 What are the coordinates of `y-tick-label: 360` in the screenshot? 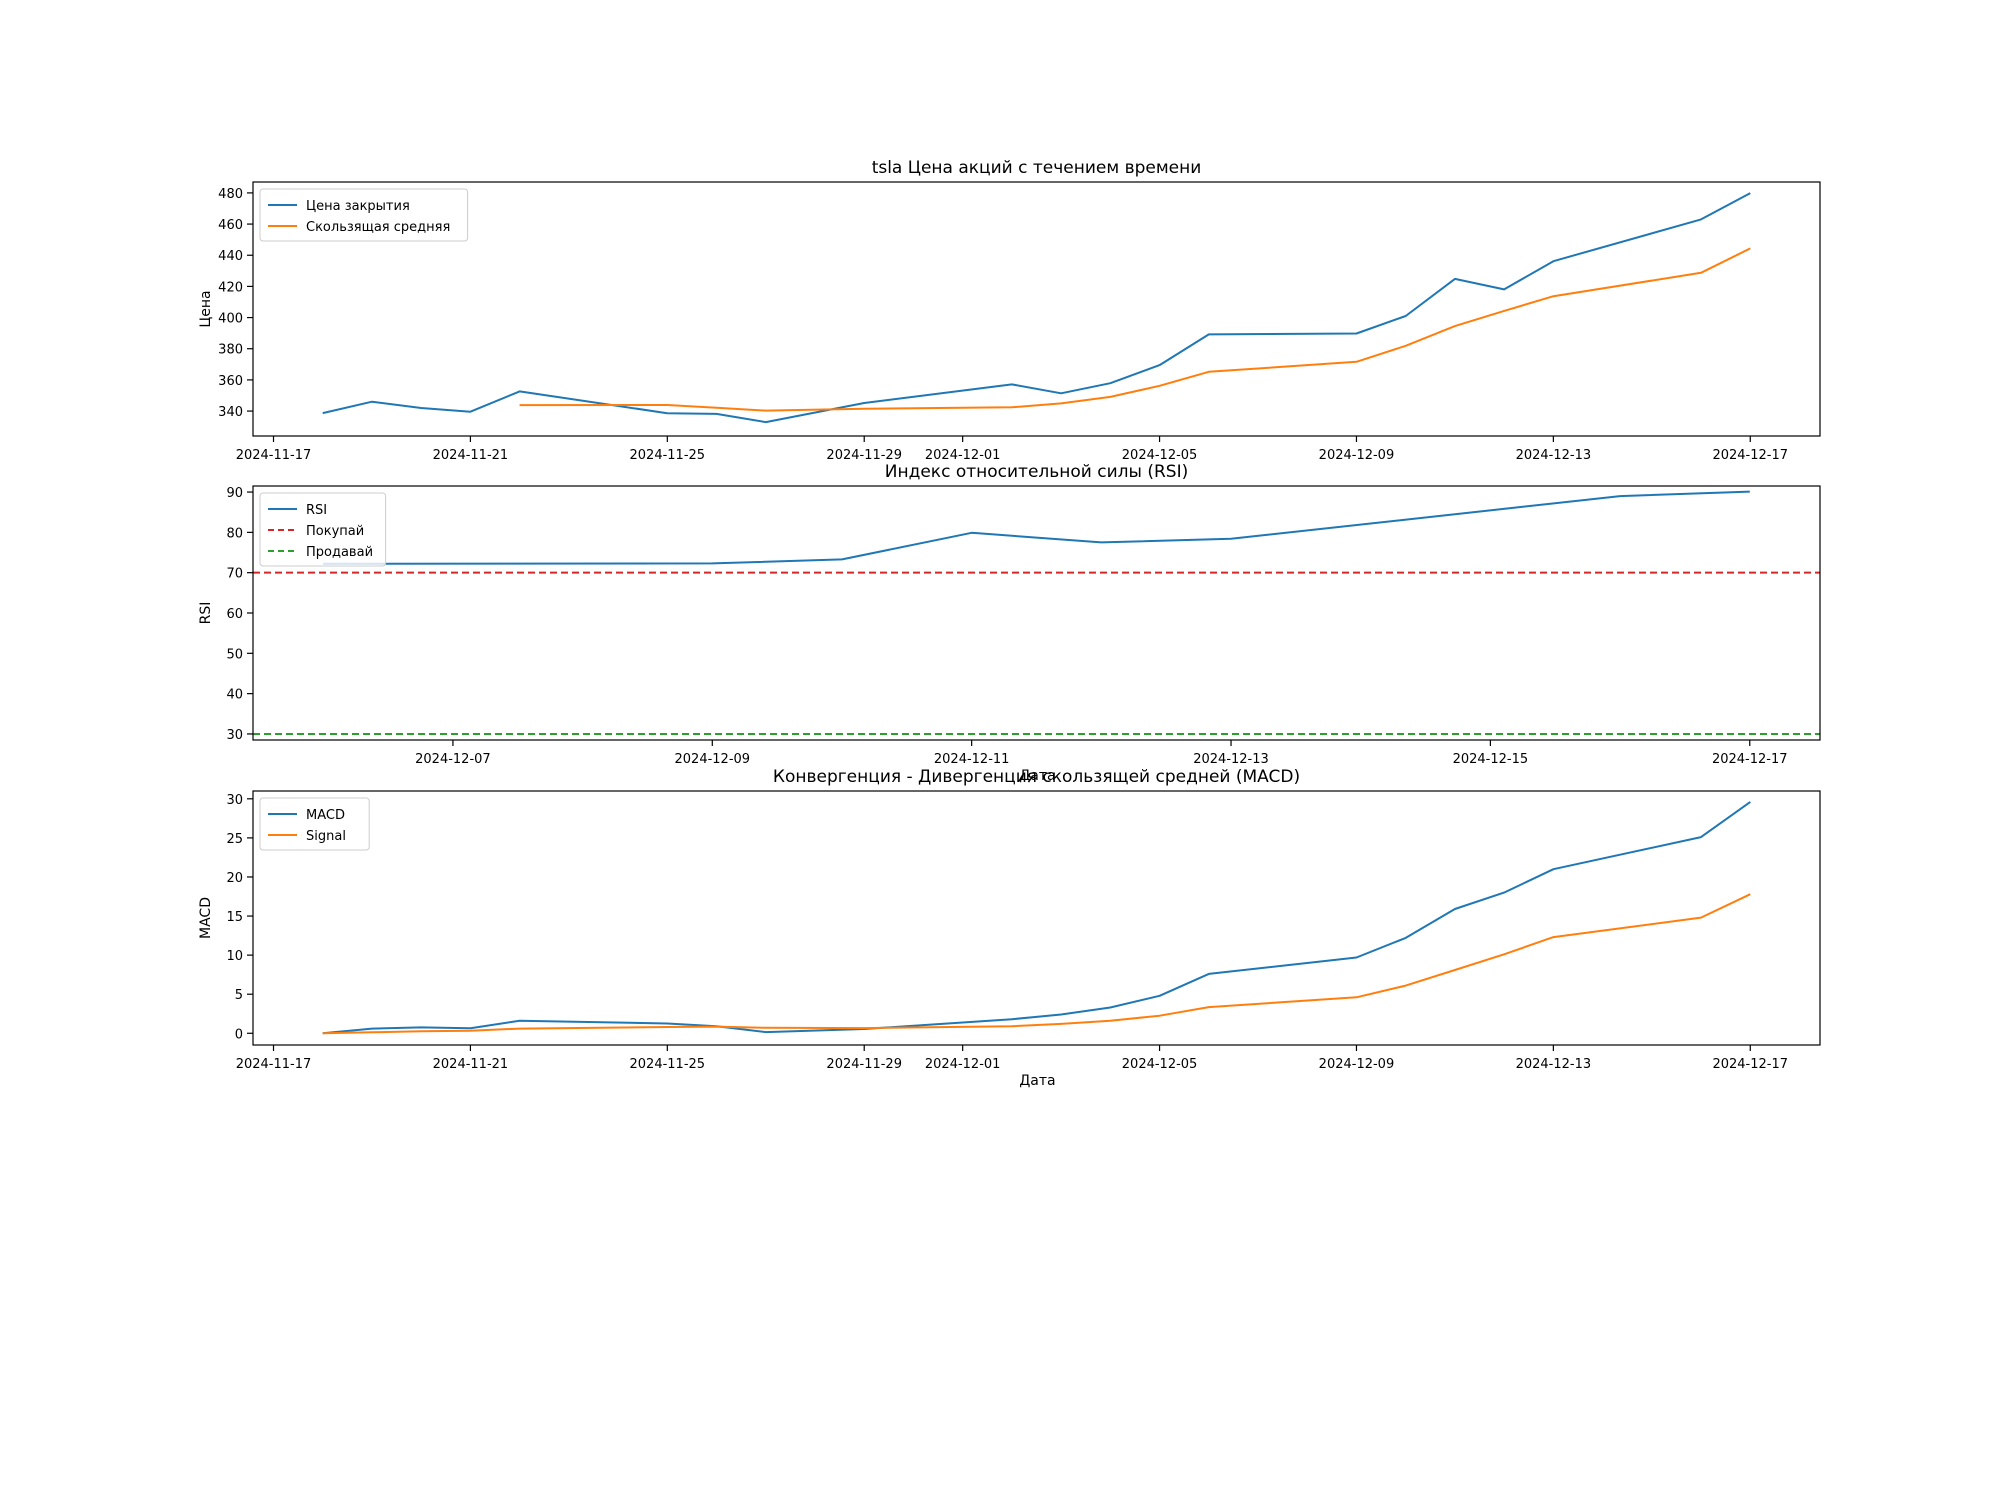 It's located at (230, 381).